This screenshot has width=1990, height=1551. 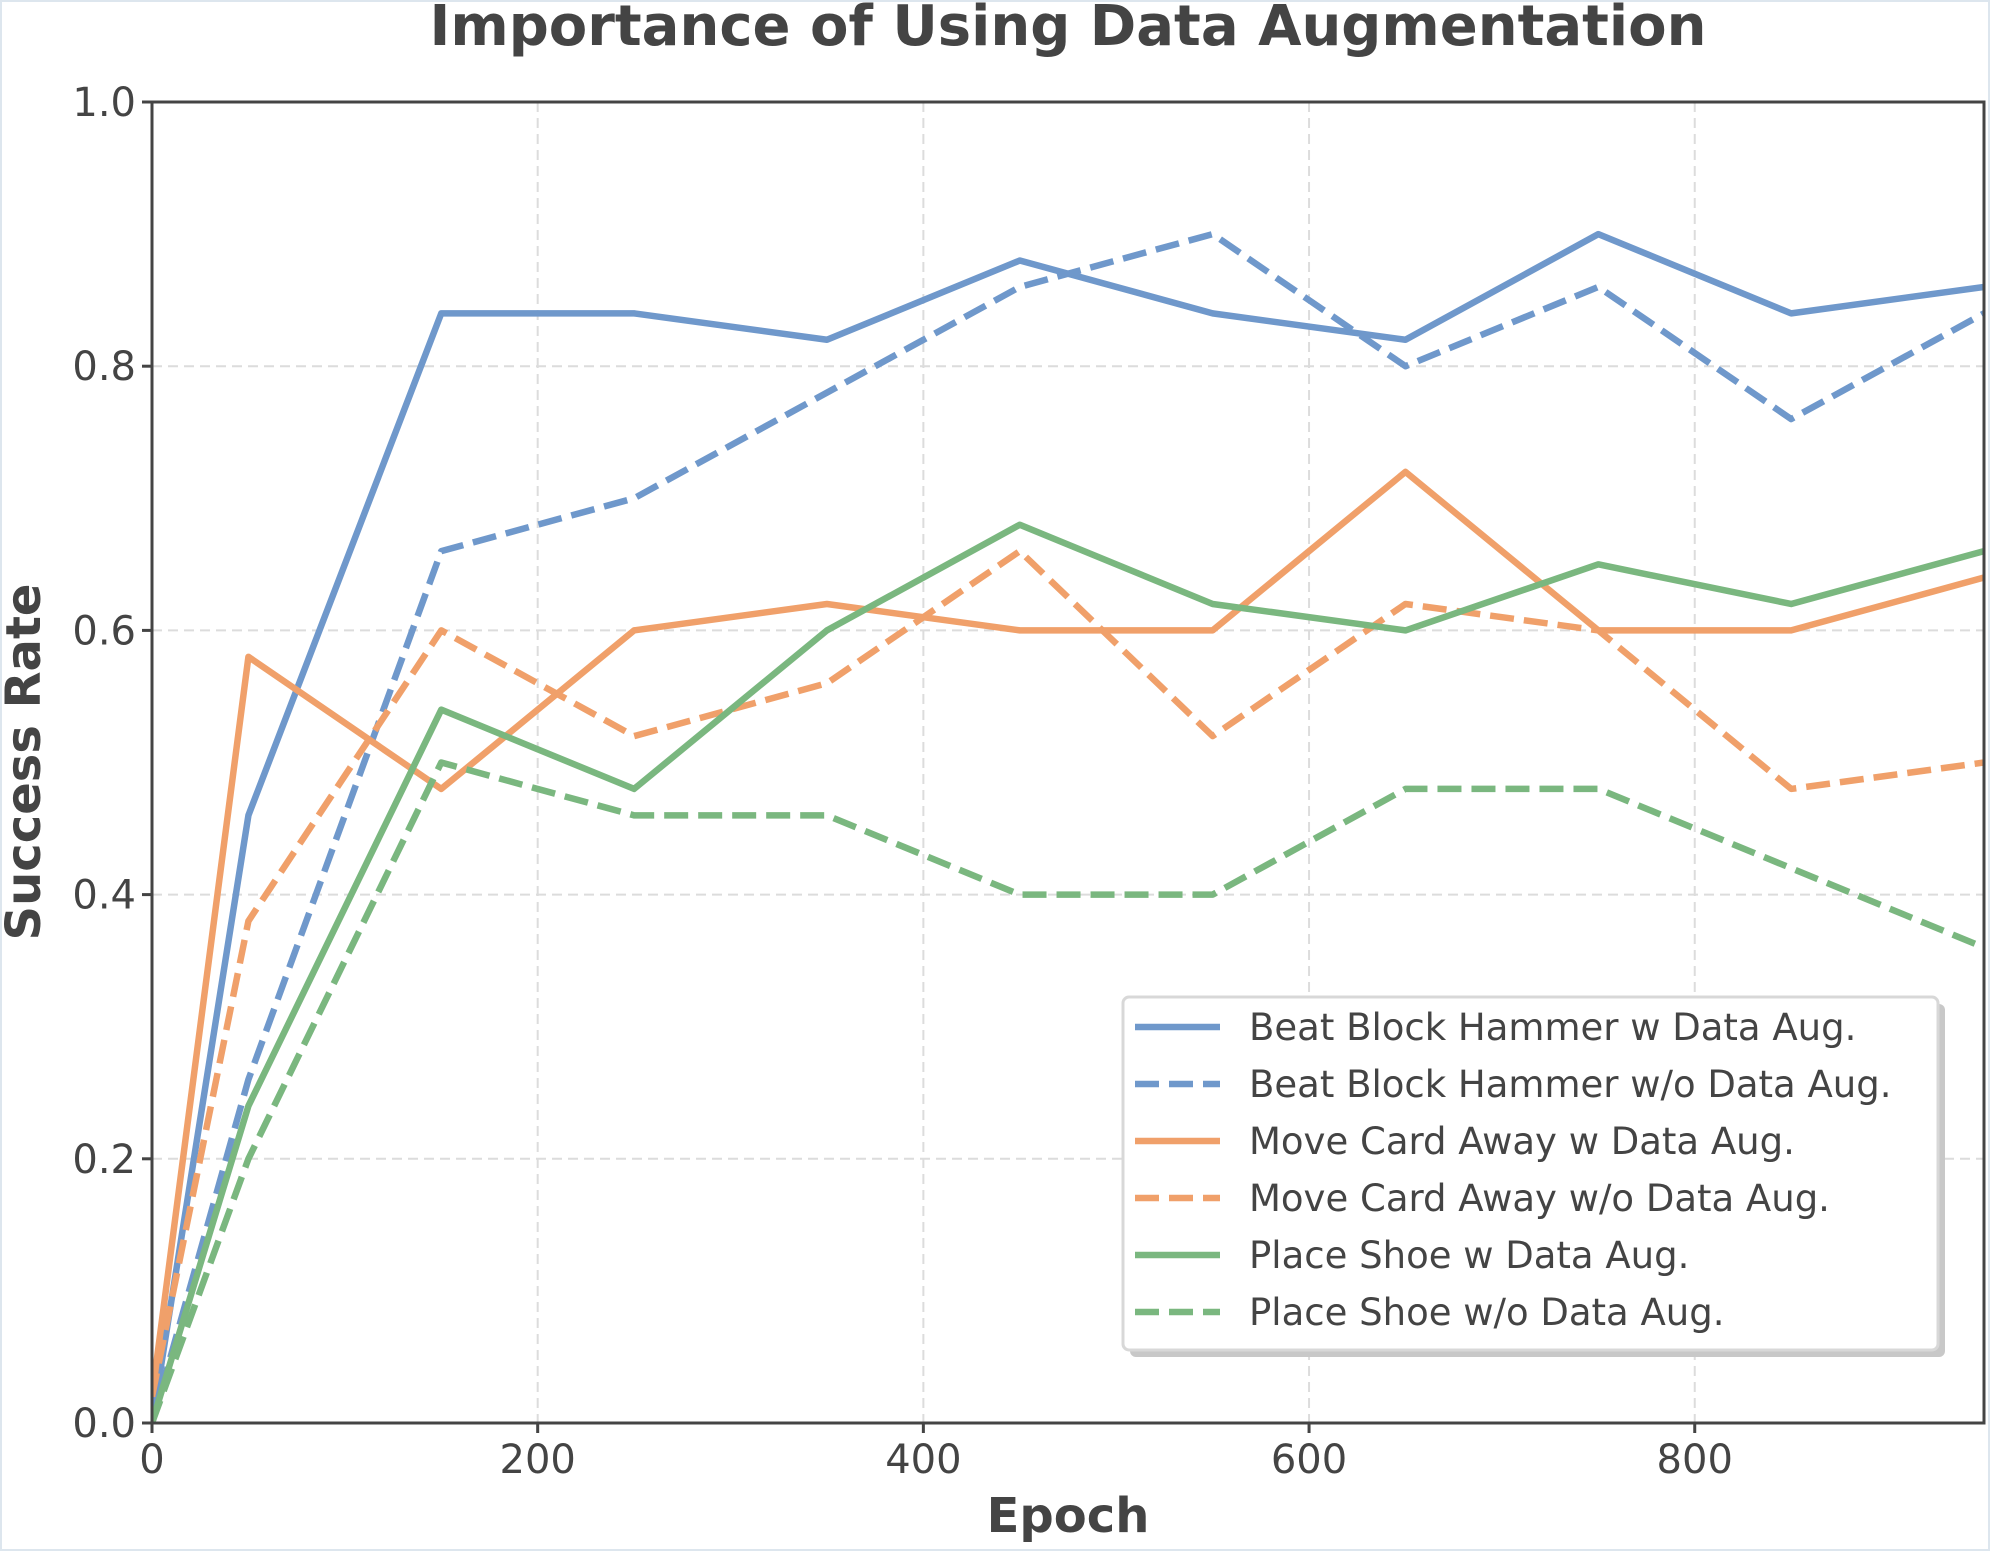 What do you see at coordinates (1309, 1460) in the screenshot?
I see `x-tick-label: 600` at bounding box center [1309, 1460].